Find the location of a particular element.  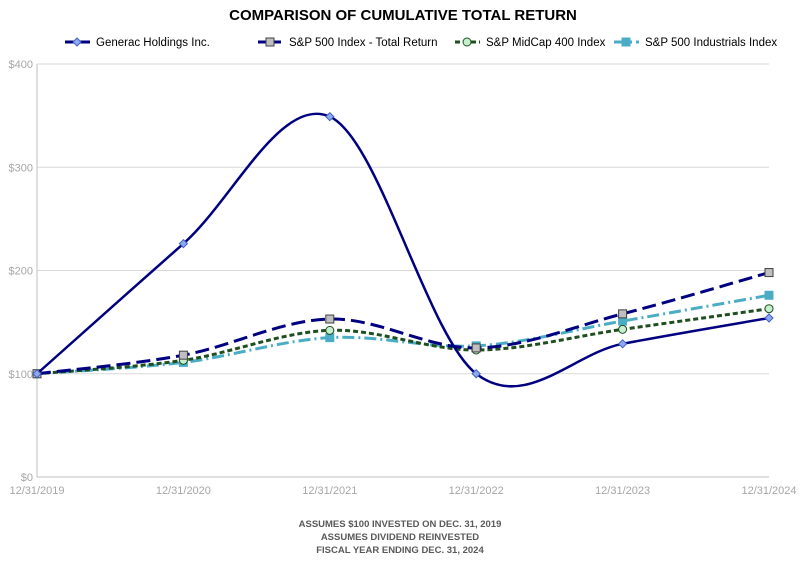

legend-item: S&P 500 Index - Total Return is located at coordinates (348, 43).